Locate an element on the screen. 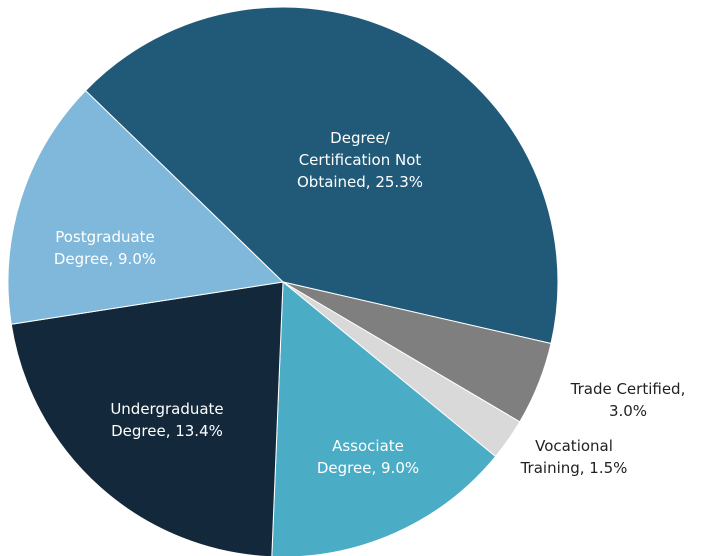 This screenshot has height=556, width=704. data-label: Trade Certified, 3.0% is located at coordinates (628, 400).